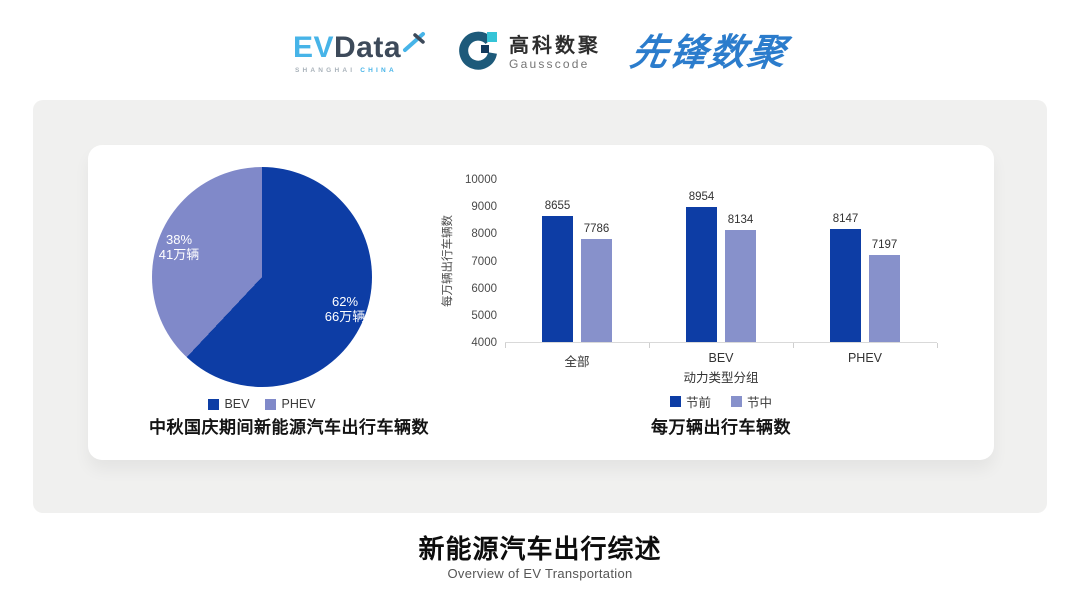 The width and height of the screenshot is (1080, 608). I want to click on y-tick-label: 7000, so click(484, 261).